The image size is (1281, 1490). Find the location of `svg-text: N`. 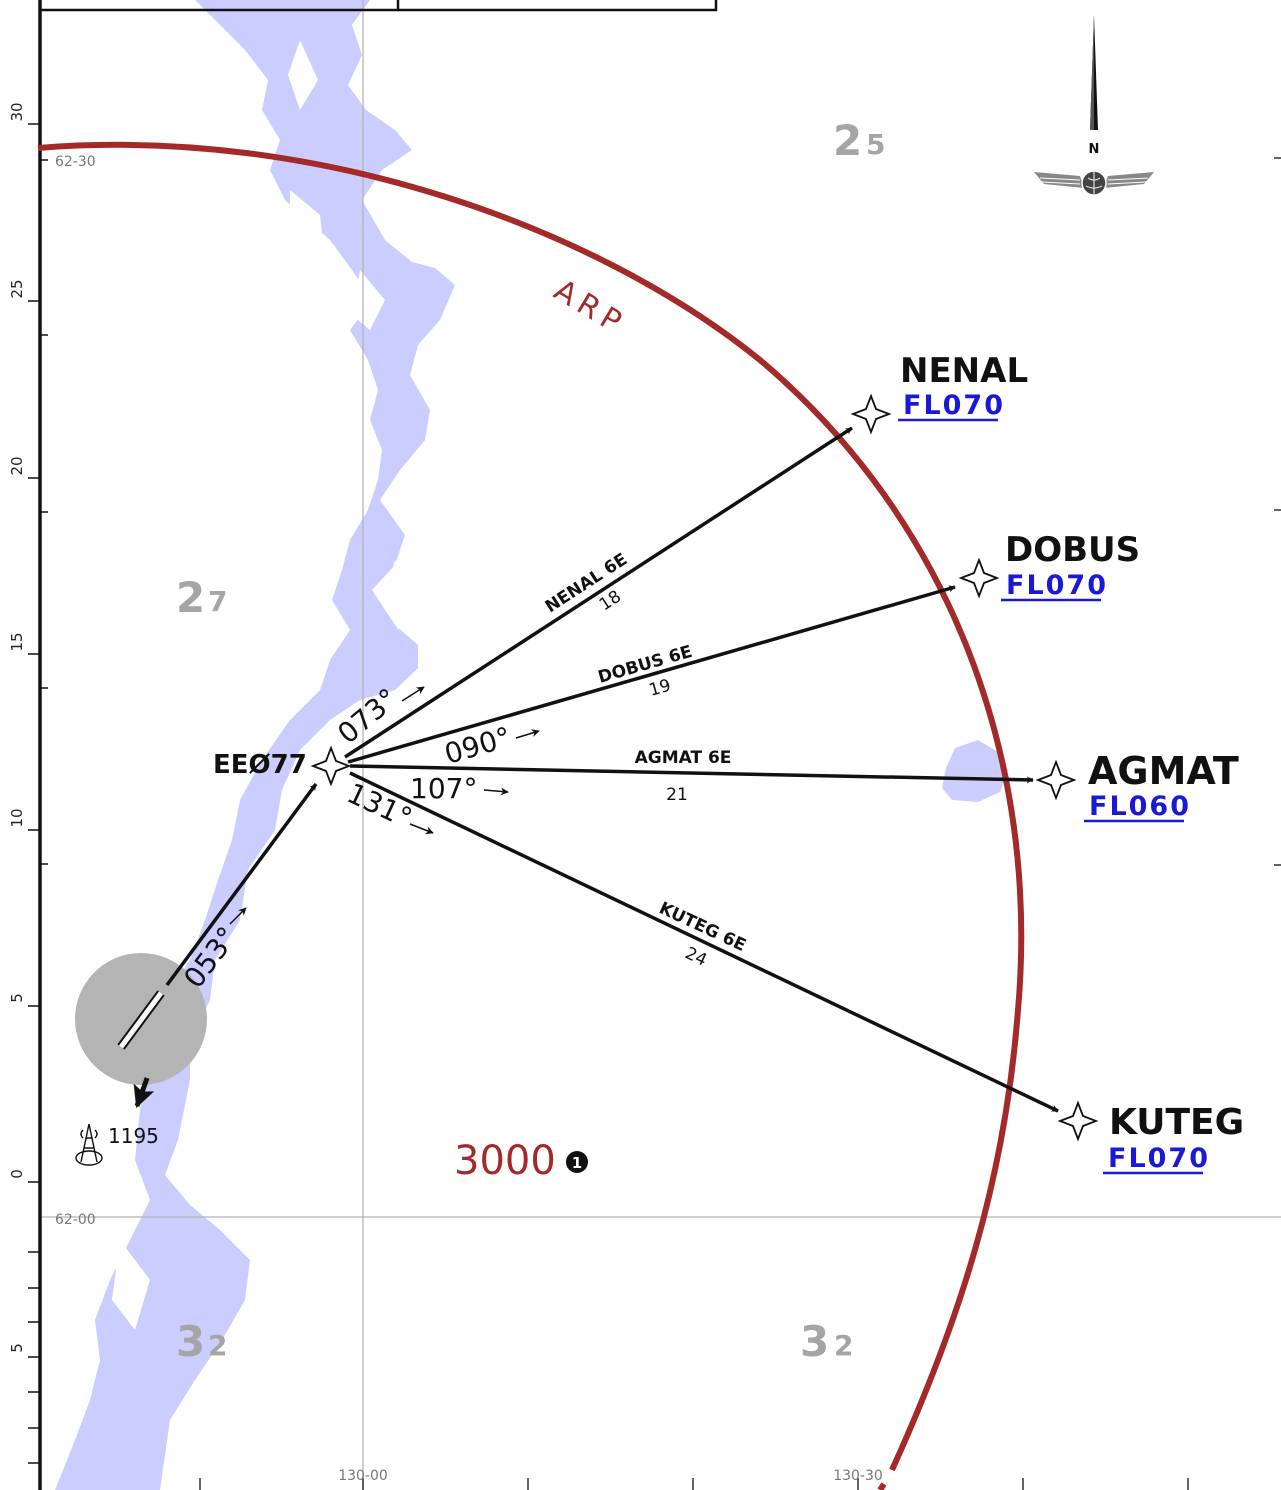

svg-text: N is located at coordinates (1094, 149).